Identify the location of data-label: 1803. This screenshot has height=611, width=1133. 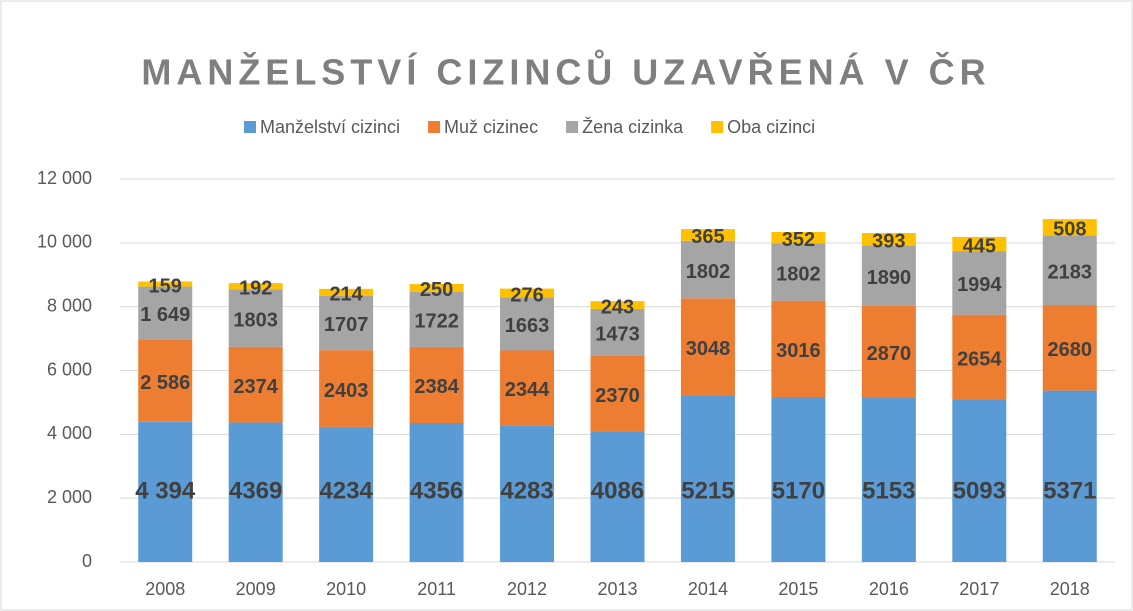
(255, 320).